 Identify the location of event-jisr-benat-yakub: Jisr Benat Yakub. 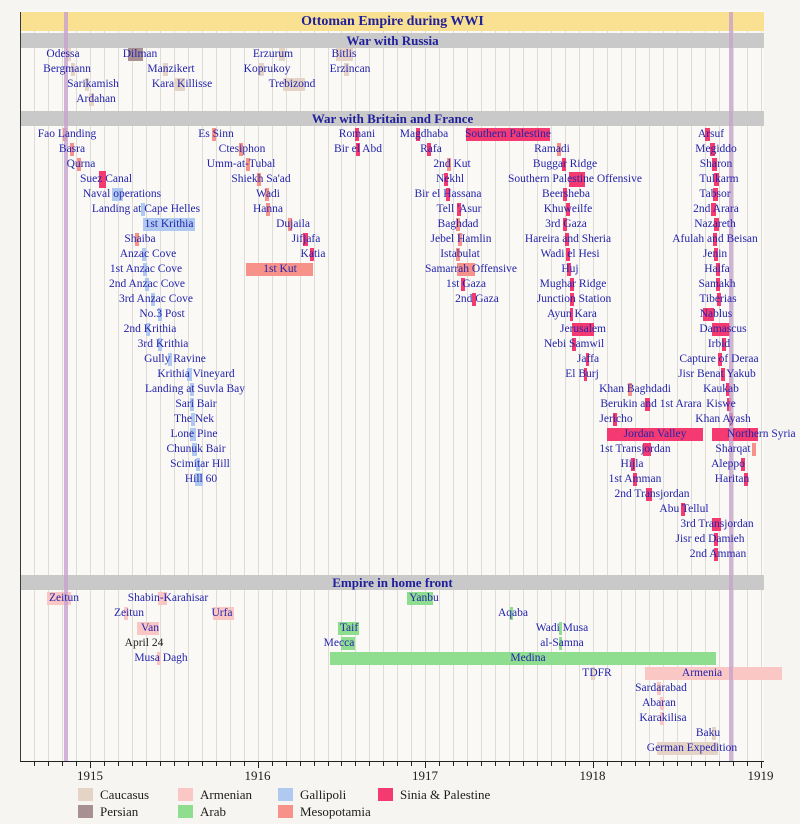
(717, 374).